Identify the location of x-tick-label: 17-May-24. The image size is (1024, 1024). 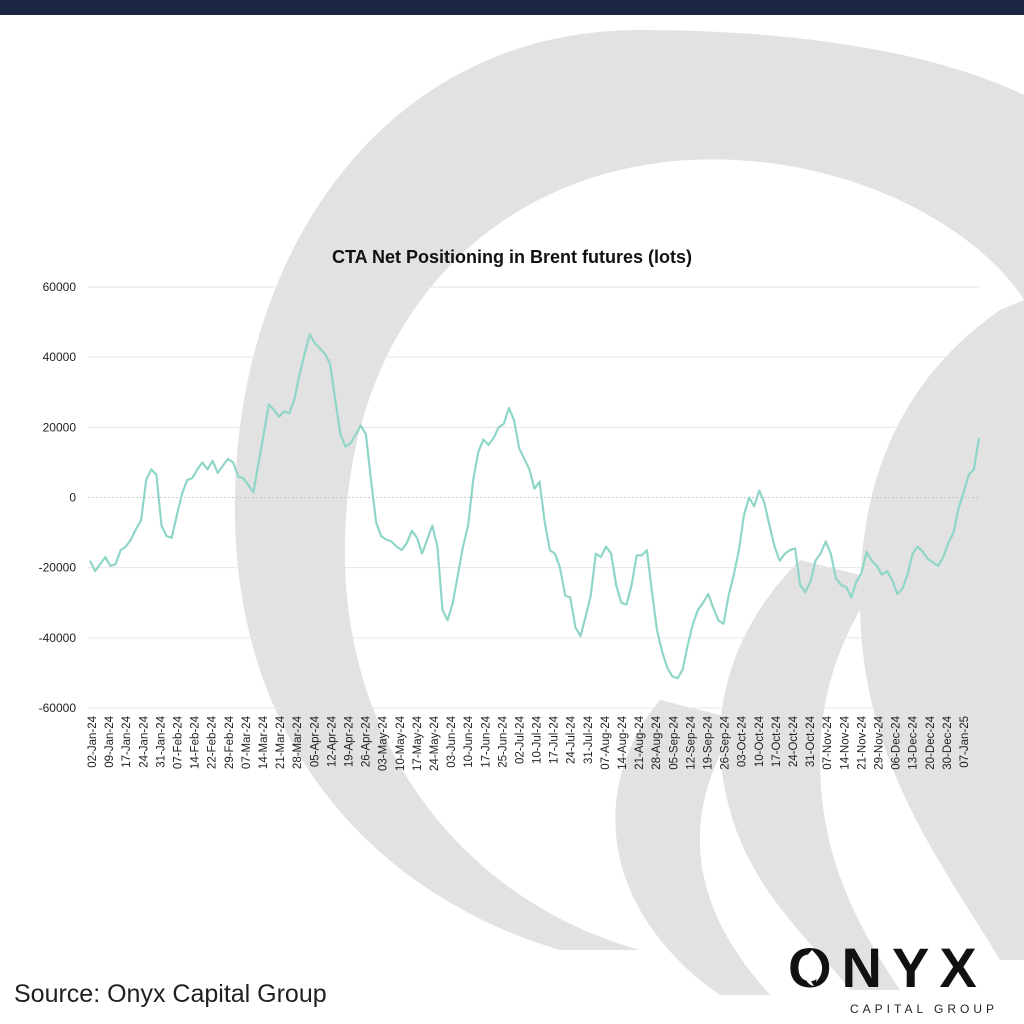
(418, 743).